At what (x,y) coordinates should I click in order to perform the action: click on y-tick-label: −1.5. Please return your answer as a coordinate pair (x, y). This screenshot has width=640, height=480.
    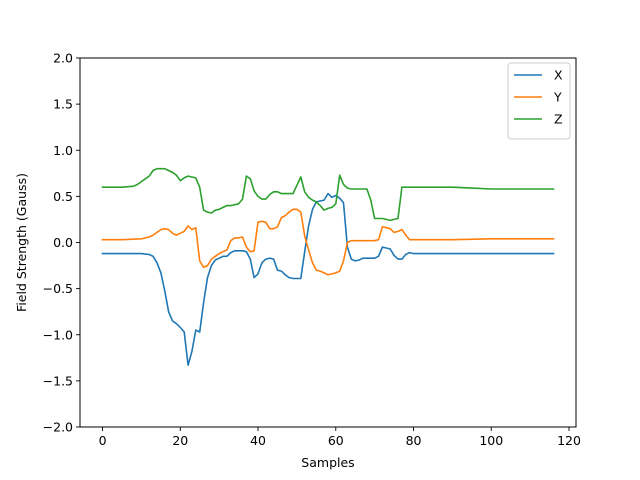
    Looking at the image, I should click on (58, 380).